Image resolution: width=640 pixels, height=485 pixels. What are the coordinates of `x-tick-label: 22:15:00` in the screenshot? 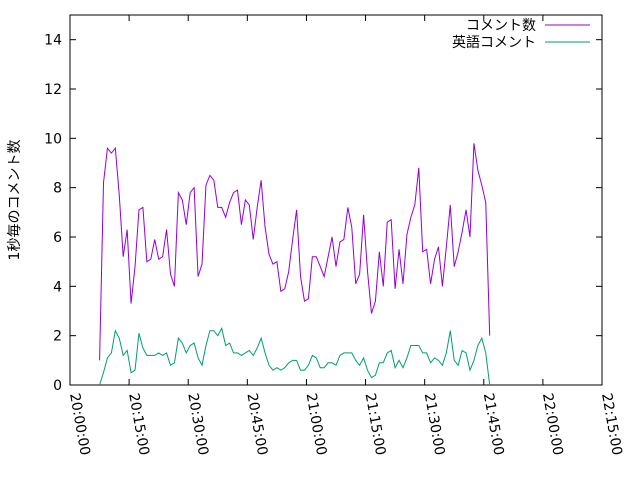 It's located at (611, 424).